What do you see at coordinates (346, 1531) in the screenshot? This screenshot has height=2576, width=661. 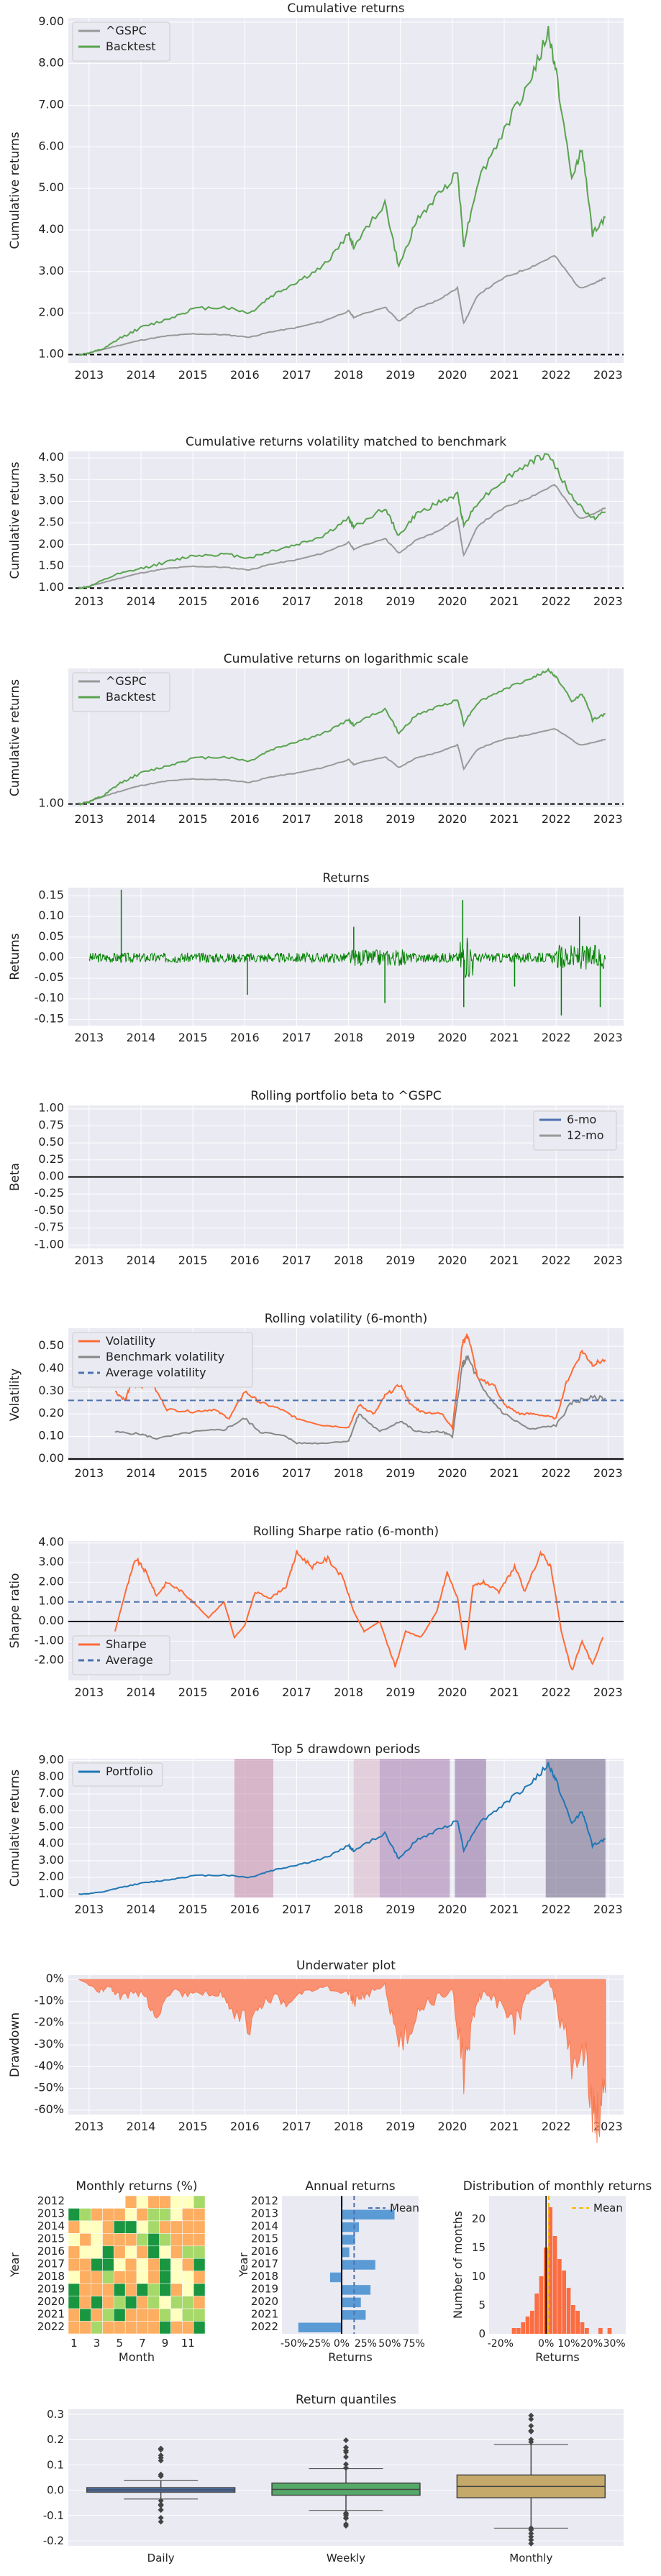 I see `chart-title: Rolling Sharpe ratio (6-month)` at bounding box center [346, 1531].